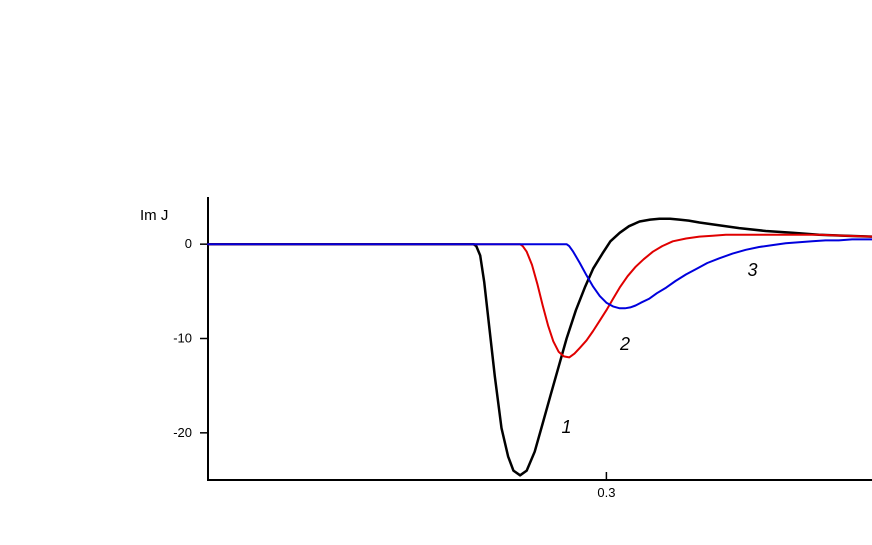 The width and height of the screenshot is (872, 545). Describe the element at coordinates (606, 492) in the screenshot. I see `x-tick-label: 0.3` at that location.